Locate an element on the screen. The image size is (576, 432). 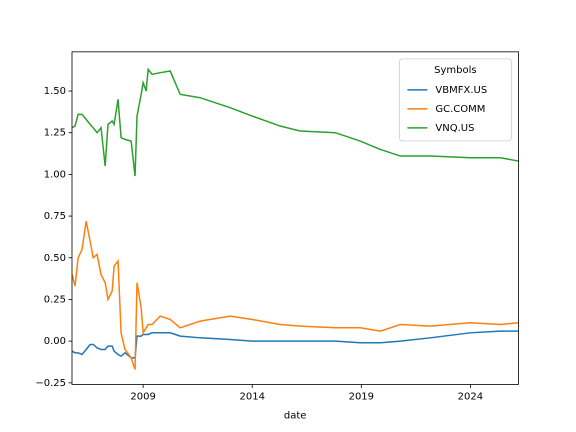
y-tick-label: 0.50 is located at coordinates (55, 258).